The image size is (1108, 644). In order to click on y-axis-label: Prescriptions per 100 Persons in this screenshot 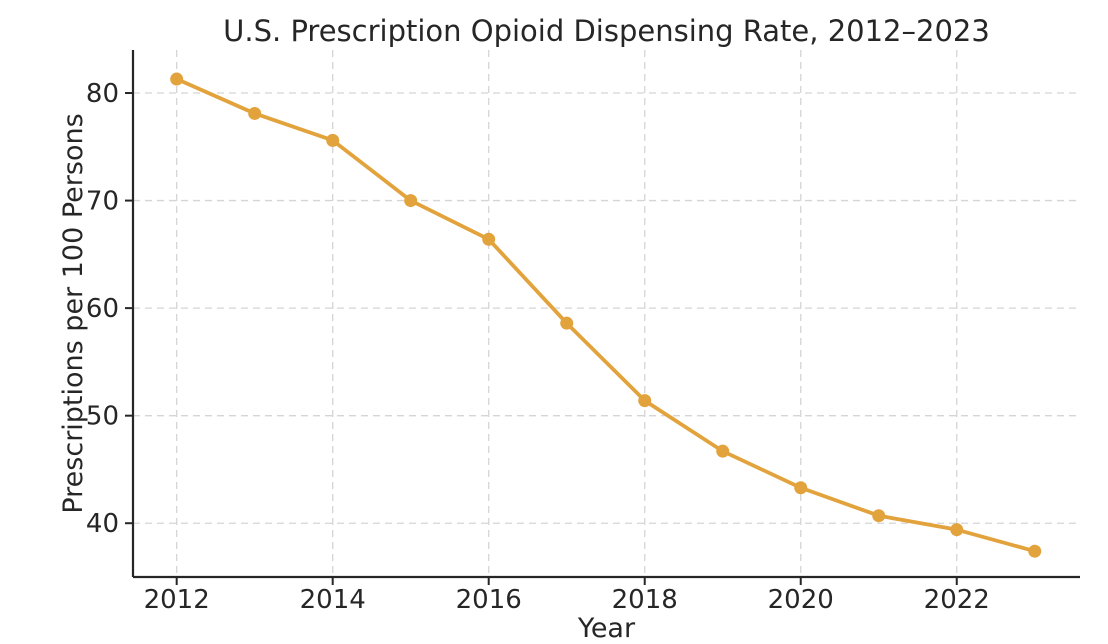, I will do `click(73, 313)`.